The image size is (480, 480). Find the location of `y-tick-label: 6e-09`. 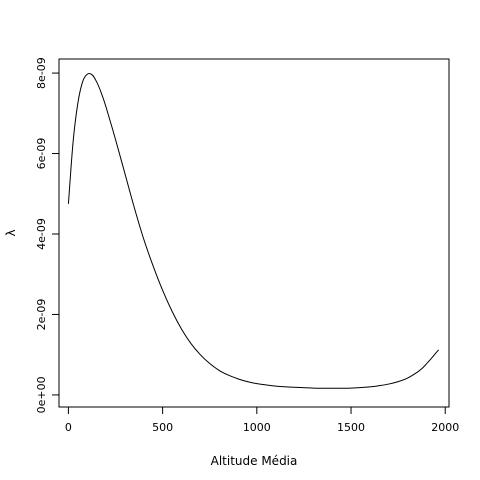

y-tick-label: 6e-09 is located at coordinates (41, 154).